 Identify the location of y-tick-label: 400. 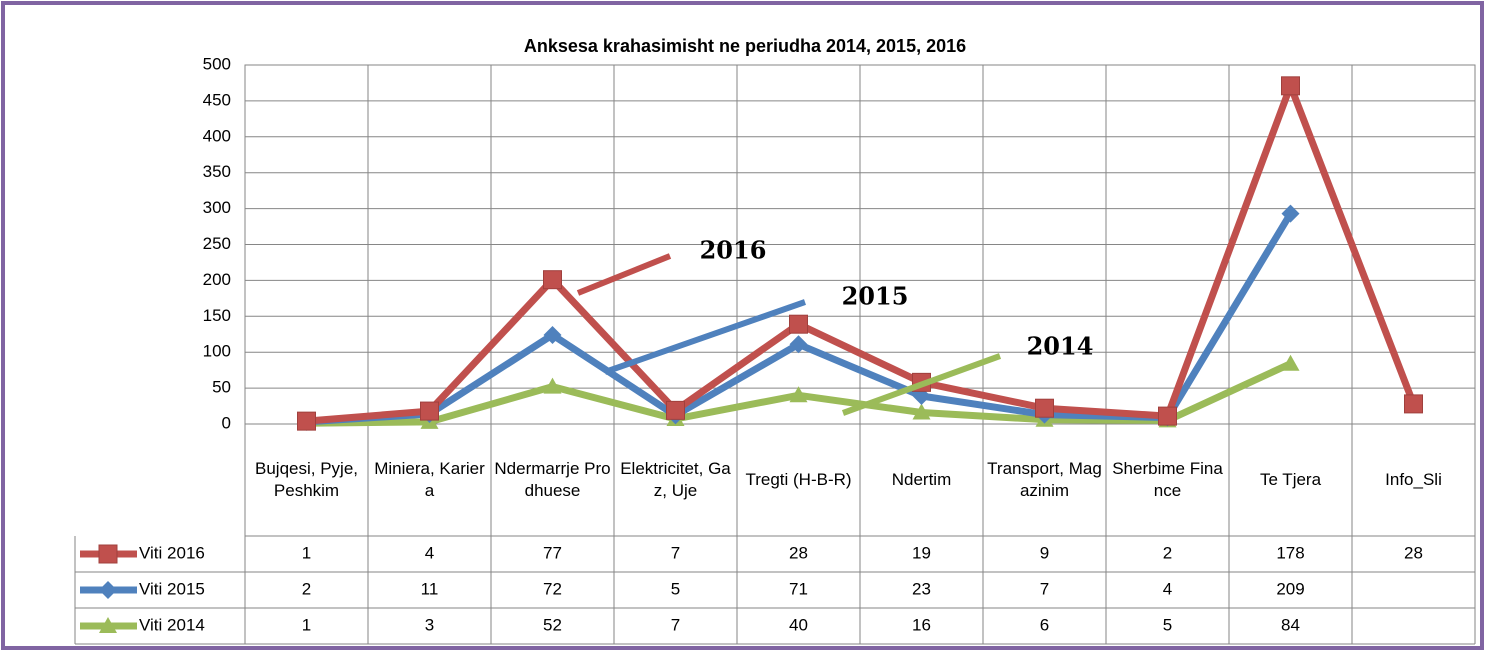
(217, 135).